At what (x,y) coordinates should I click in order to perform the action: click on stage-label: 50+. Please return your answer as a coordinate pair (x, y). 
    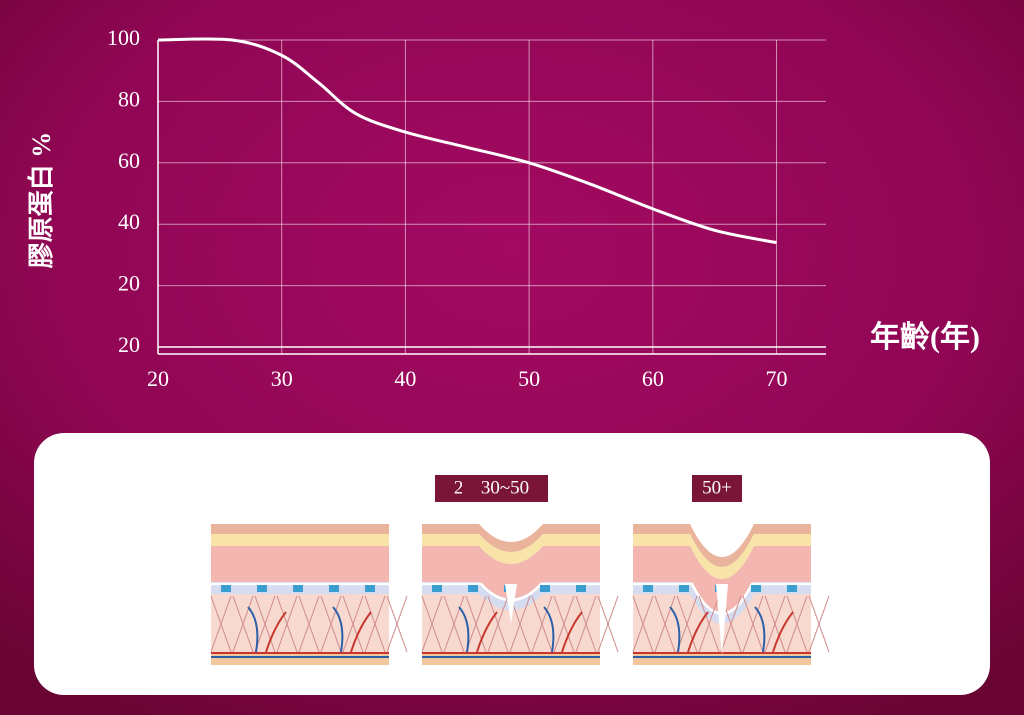
    Looking at the image, I should click on (717, 487).